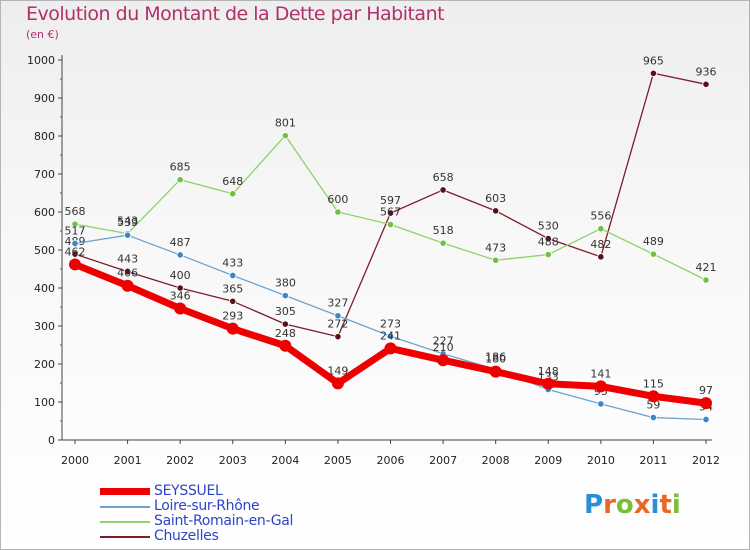 The image size is (750, 550). What do you see at coordinates (706, 390) in the screenshot?
I see `data-label: 97` at bounding box center [706, 390].